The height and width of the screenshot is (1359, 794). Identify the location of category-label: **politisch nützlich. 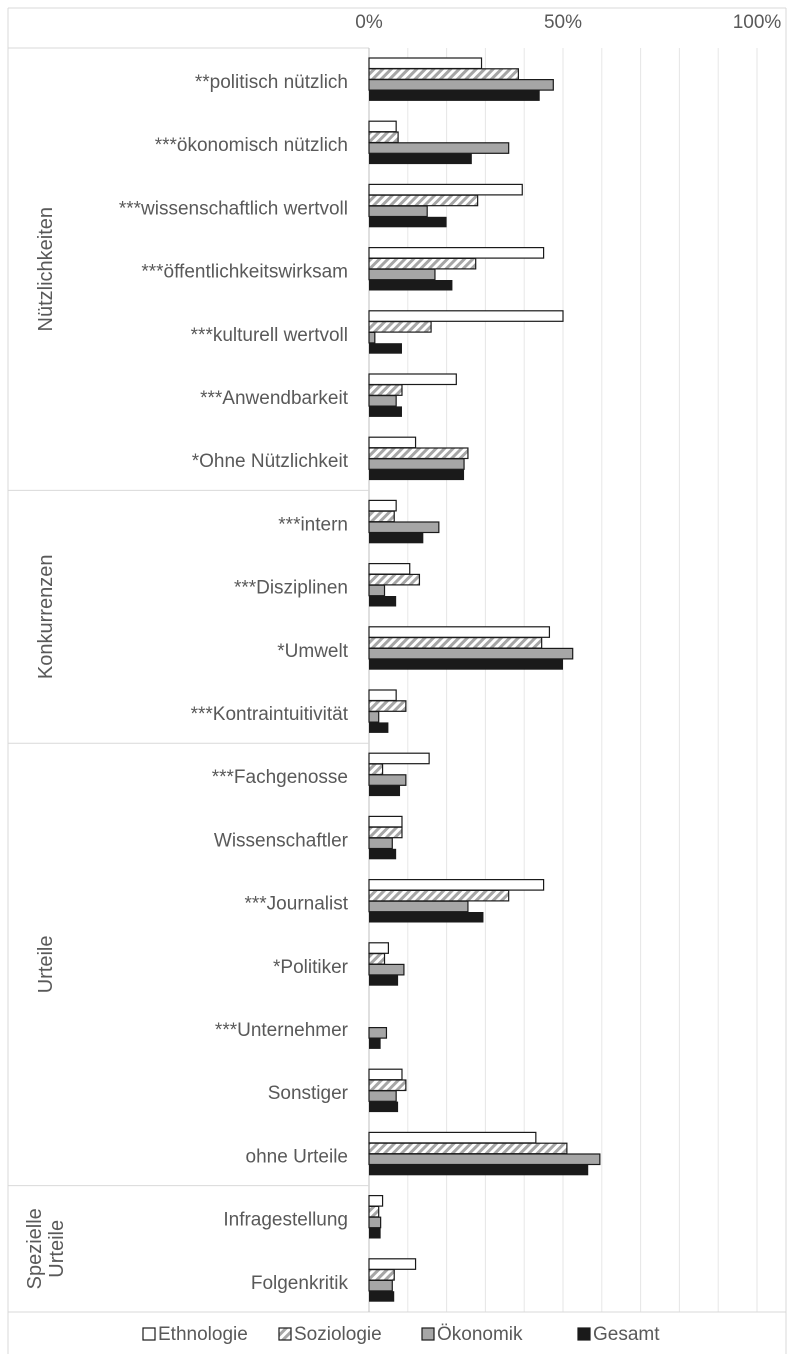
(271, 82).